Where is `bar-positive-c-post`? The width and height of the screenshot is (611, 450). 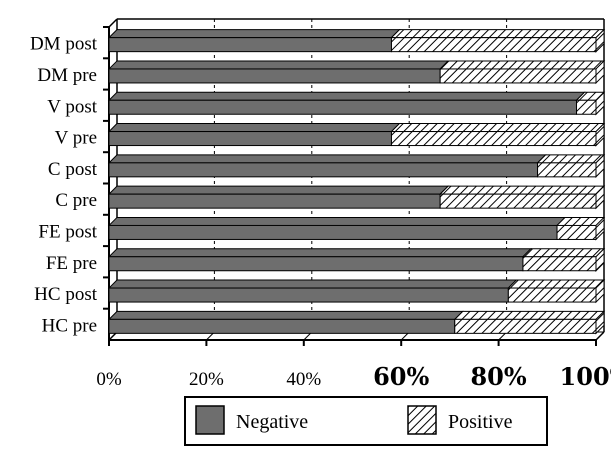
bar-positive-c-post is located at coordinates (571, 166).